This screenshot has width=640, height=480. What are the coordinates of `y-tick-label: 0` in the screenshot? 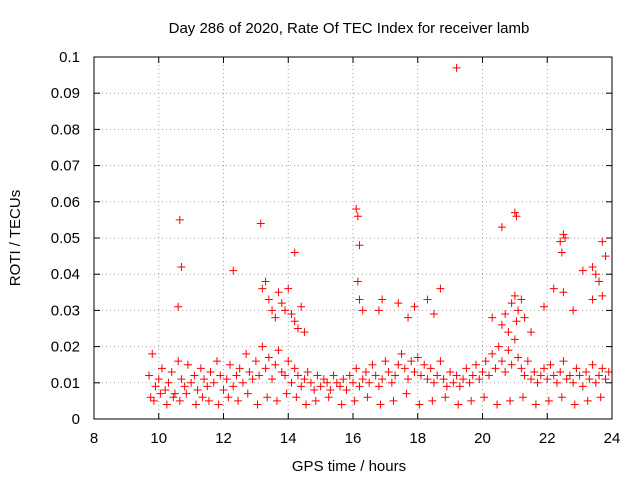 It's located at (76, 419).